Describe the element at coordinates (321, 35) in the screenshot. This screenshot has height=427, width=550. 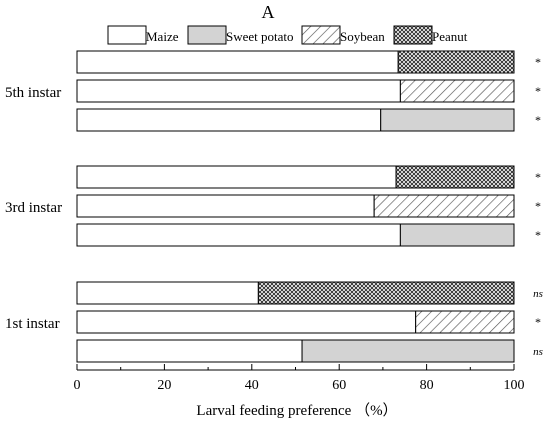
I see `legend-swatch-soybean` at that location.